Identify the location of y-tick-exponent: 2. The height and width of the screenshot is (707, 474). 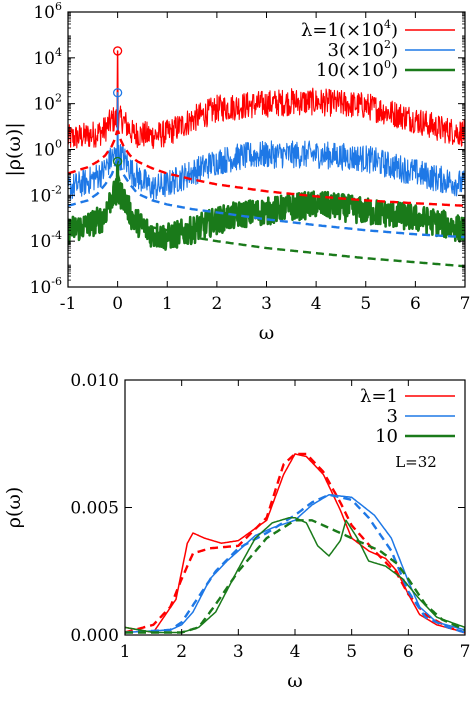
(58, 98).